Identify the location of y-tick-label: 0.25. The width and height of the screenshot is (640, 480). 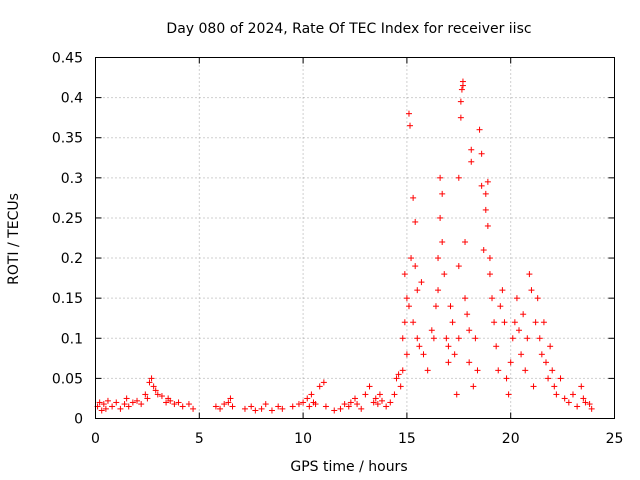
(67, 219).